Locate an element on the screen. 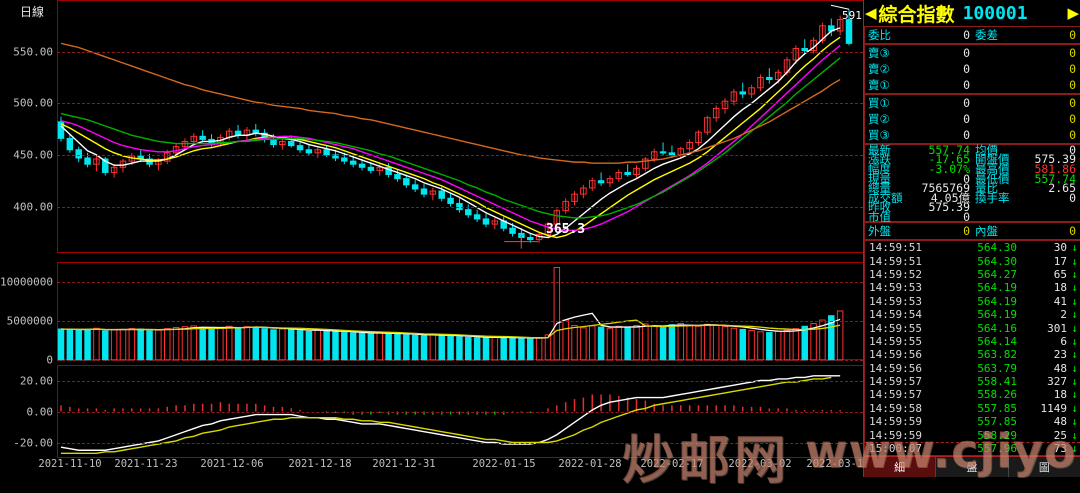 The height and width of the screenshot is (493, 1080). sell-order-row: 賣② 0 0 is located at coordinates (972, 69).